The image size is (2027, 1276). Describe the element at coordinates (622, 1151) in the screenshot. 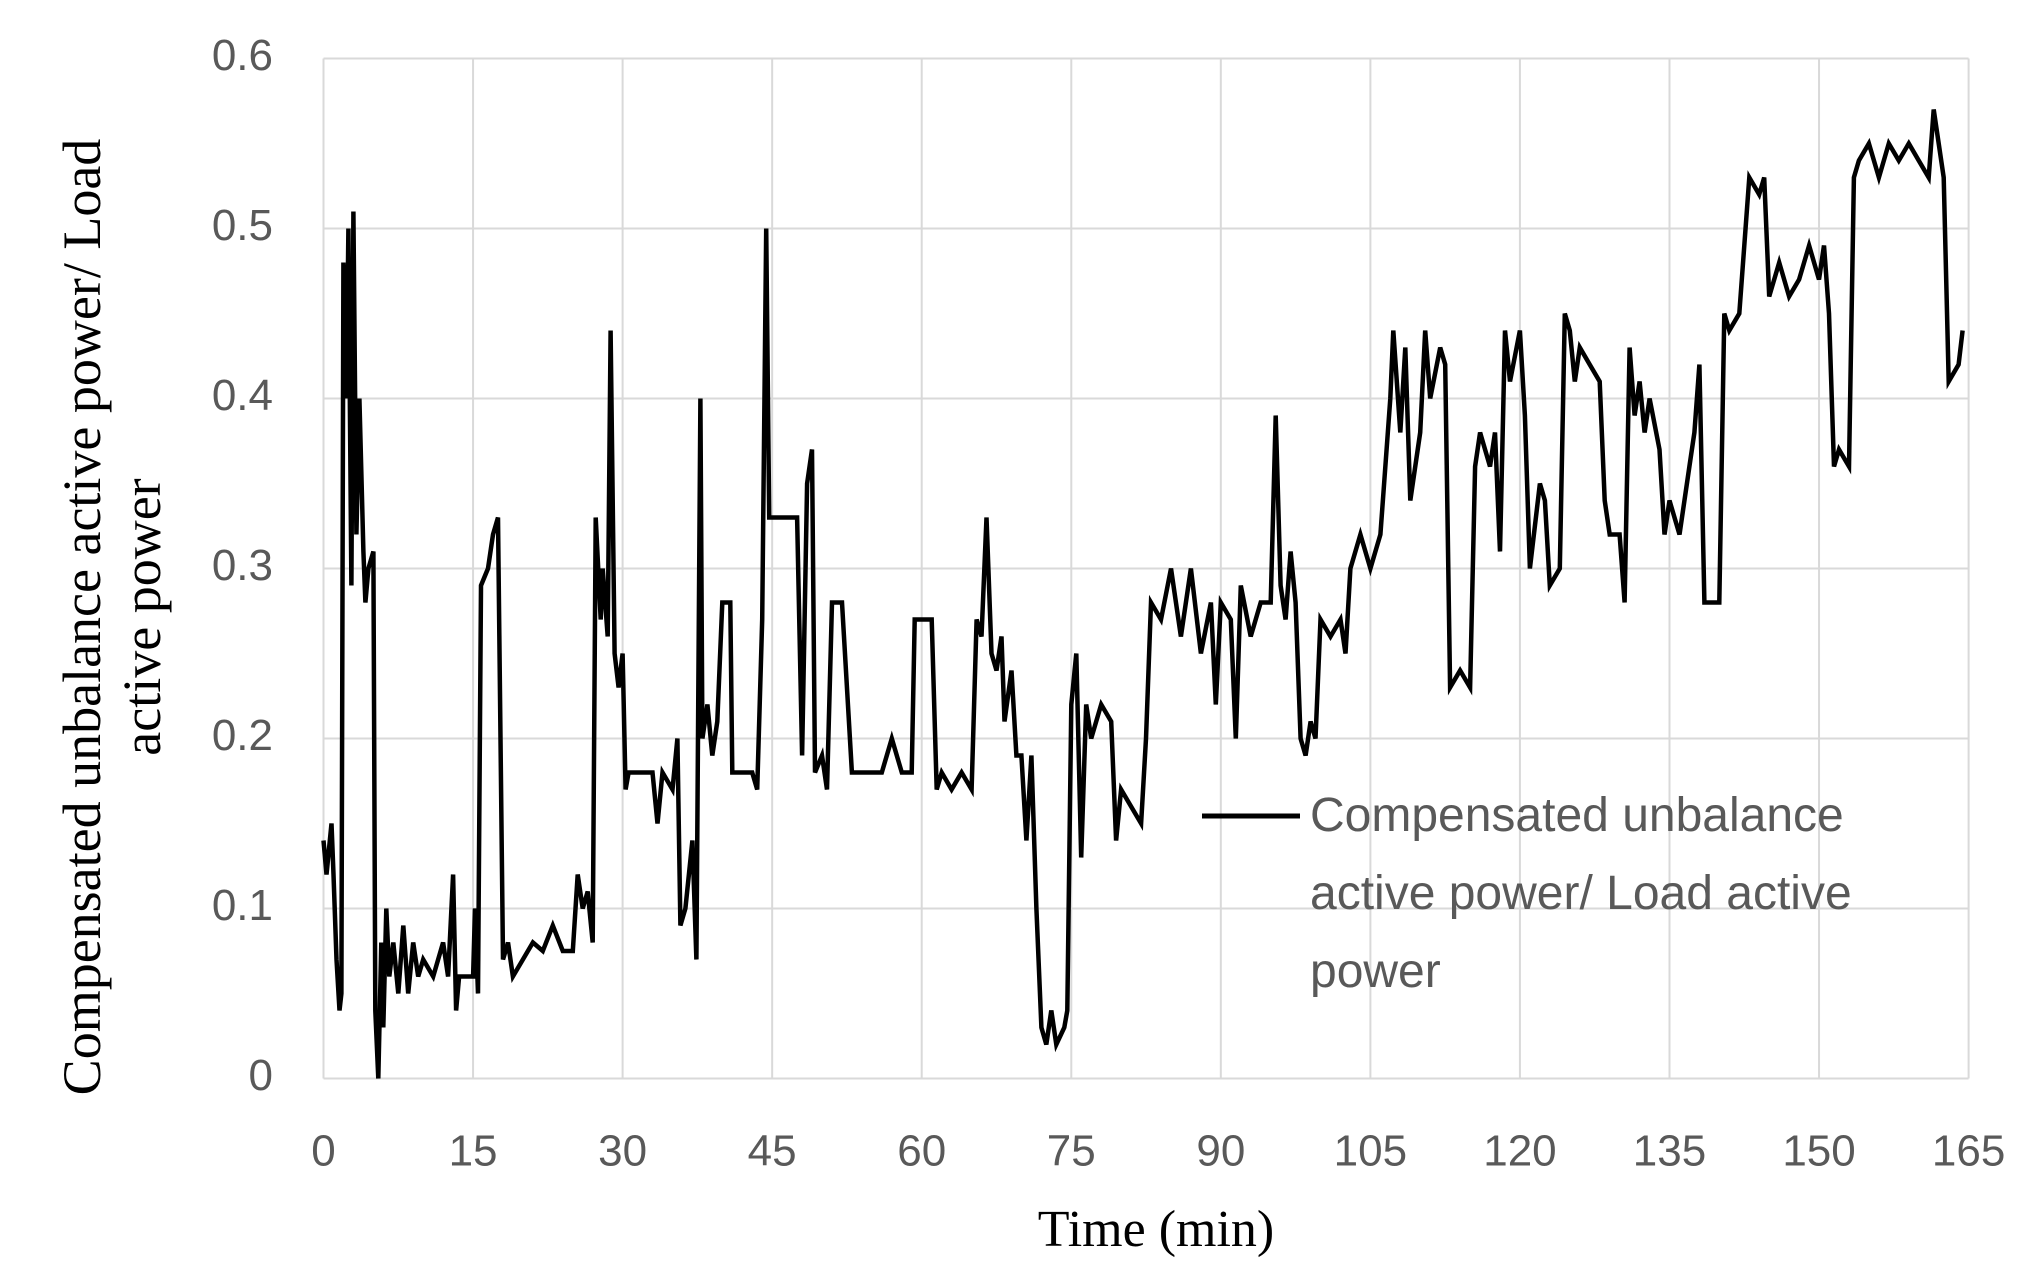

I see `x-tick-label: 30` at that location.